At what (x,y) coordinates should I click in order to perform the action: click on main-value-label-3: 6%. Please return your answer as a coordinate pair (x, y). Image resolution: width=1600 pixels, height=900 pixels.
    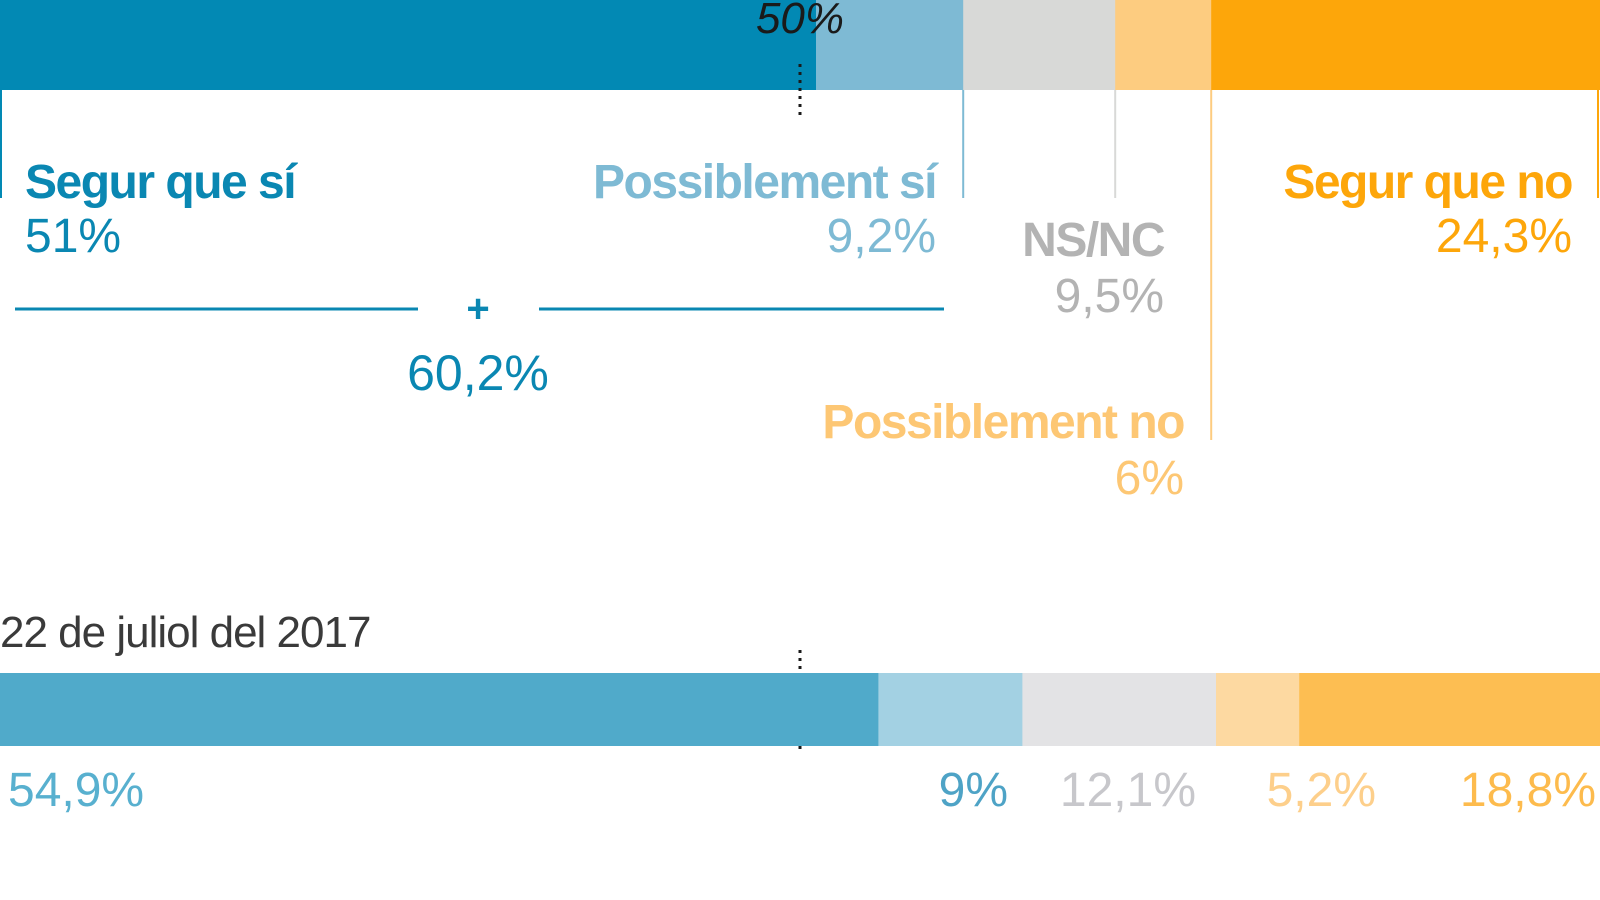
    Looking at the image, I should click on (1149, 478).